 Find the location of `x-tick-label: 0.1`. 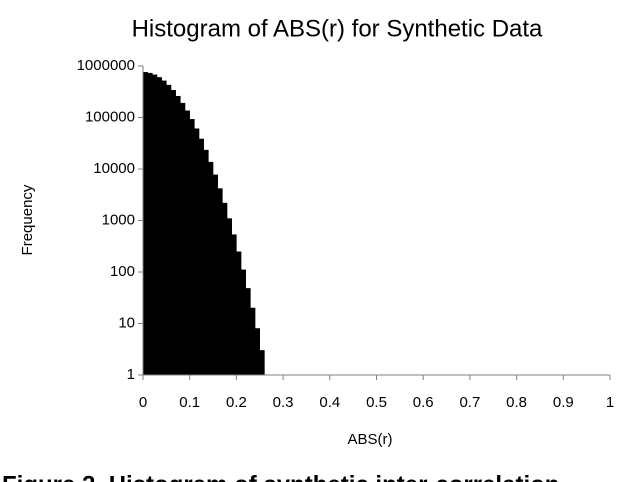

x-tick-label: 0.1 is located at coordinates (189, 402).